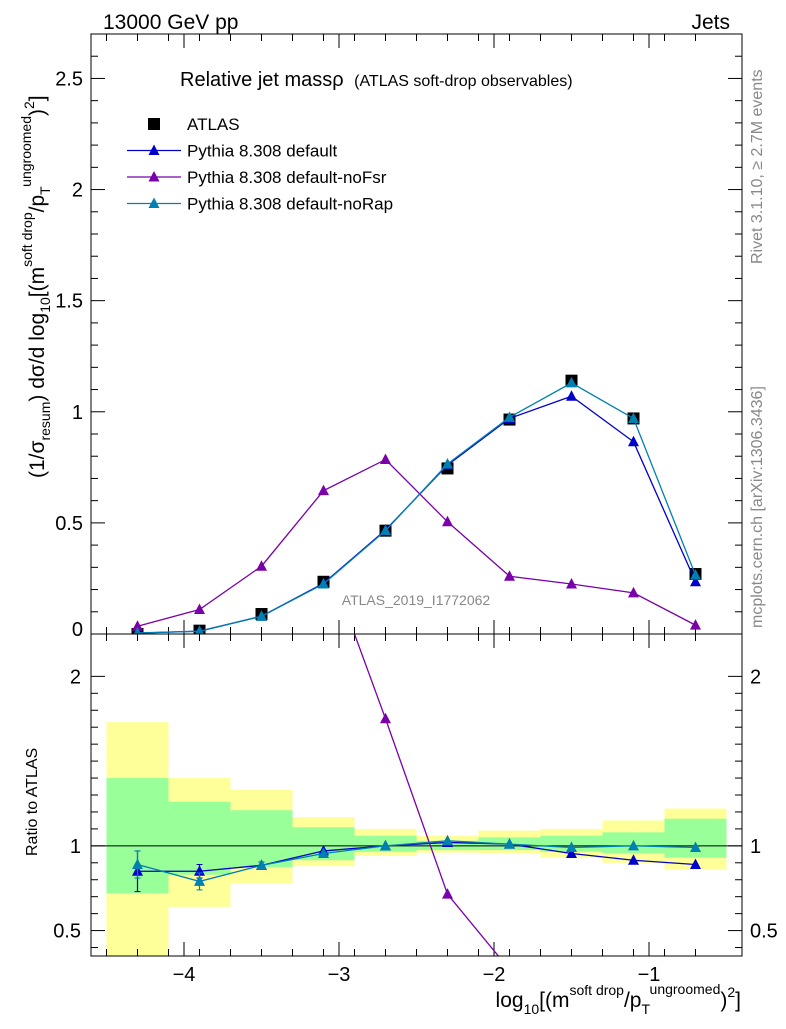  Describe the element at coordinates (494, 975) in the screenshot. I see `xtick-label: −2` at that location.